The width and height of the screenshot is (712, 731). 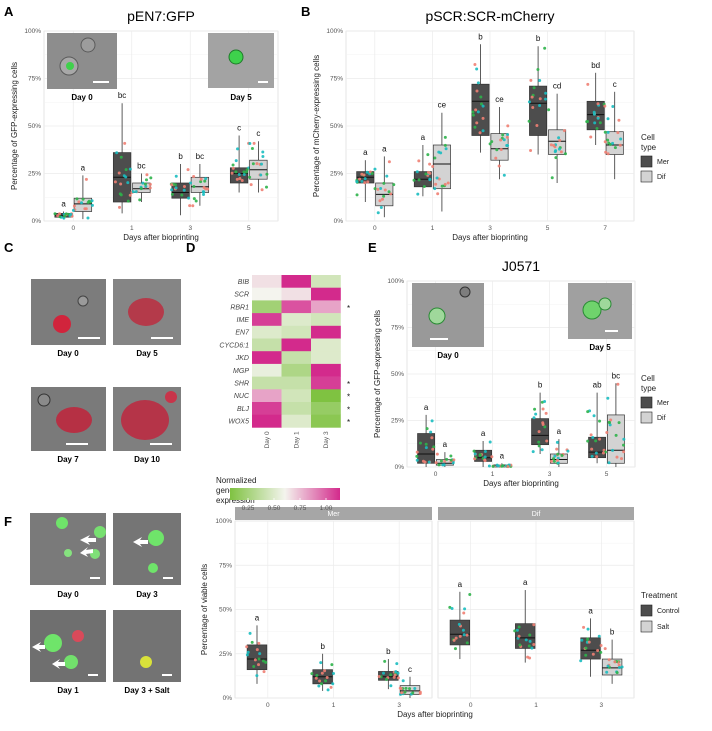 What do you see at coordinates (442, 105) in the screenshot?
I see `significance-letter: ce` at bounding box center [442, 105].